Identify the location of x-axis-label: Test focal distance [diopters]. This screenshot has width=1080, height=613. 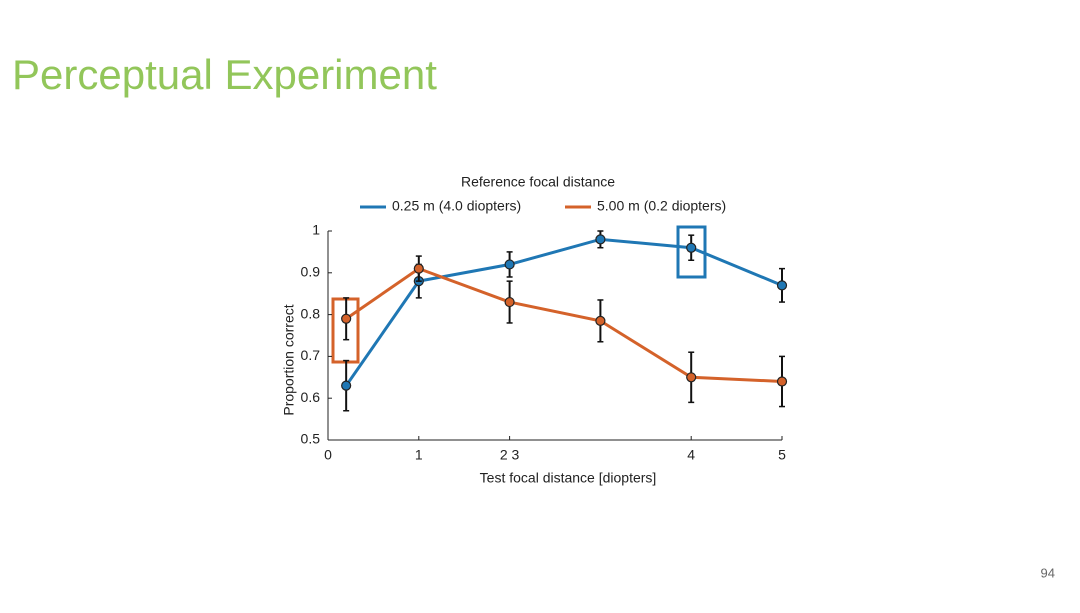
(568, 478).